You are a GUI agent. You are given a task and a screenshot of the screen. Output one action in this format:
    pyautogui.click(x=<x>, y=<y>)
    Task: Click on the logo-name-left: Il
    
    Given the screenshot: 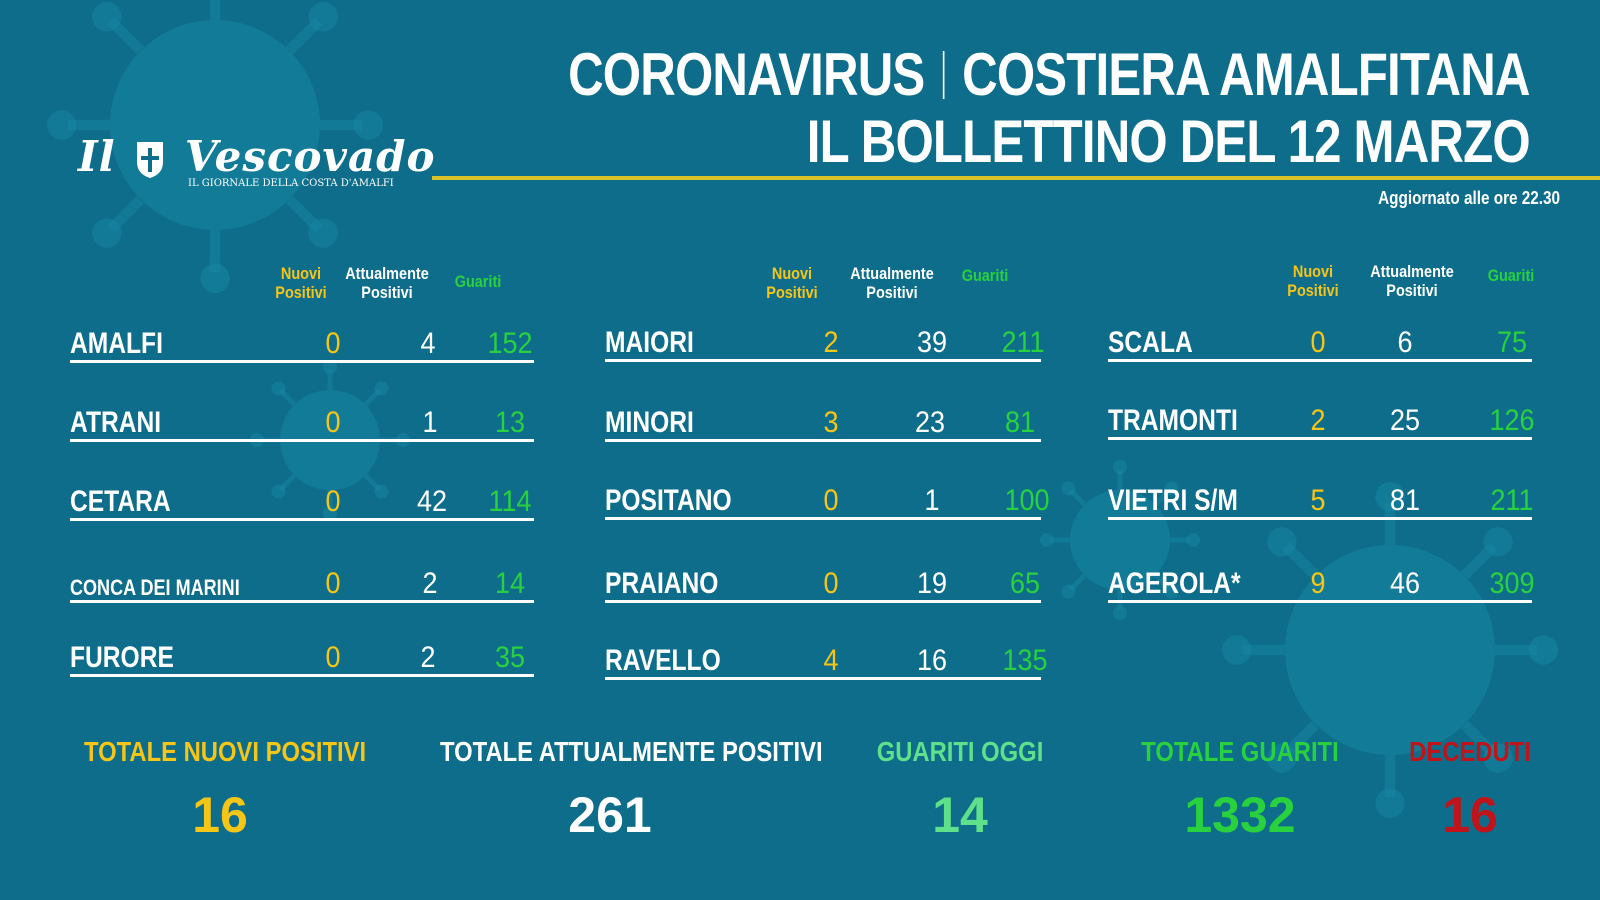 What is the action you would take?
    pyautogui.click(x=97, y=156)
    